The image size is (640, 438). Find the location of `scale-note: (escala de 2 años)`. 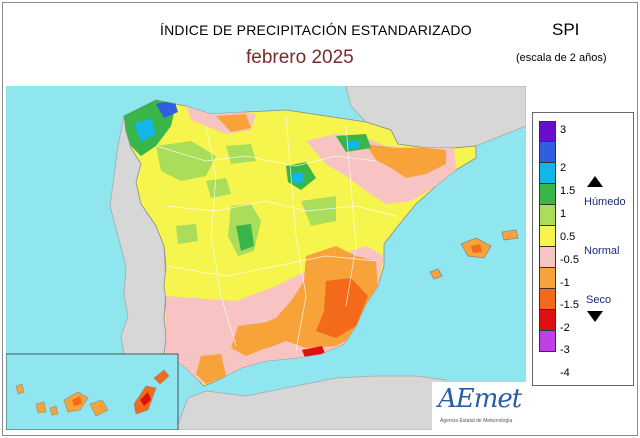

scale-note: (escala de 2 años) is located at coordinates (561, 58).